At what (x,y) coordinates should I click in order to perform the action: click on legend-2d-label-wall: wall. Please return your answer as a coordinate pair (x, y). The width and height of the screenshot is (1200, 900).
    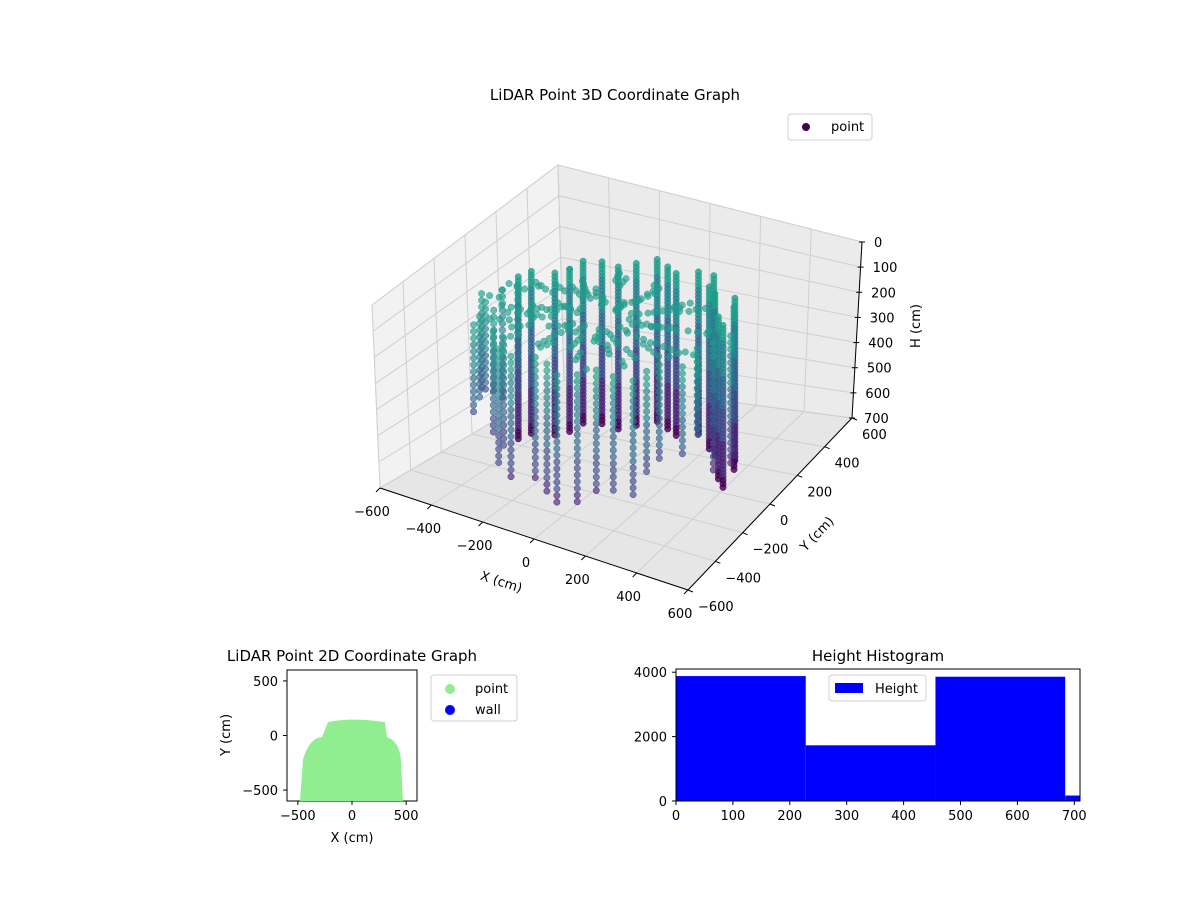
    Looking at the image, I should click on (488, 710).